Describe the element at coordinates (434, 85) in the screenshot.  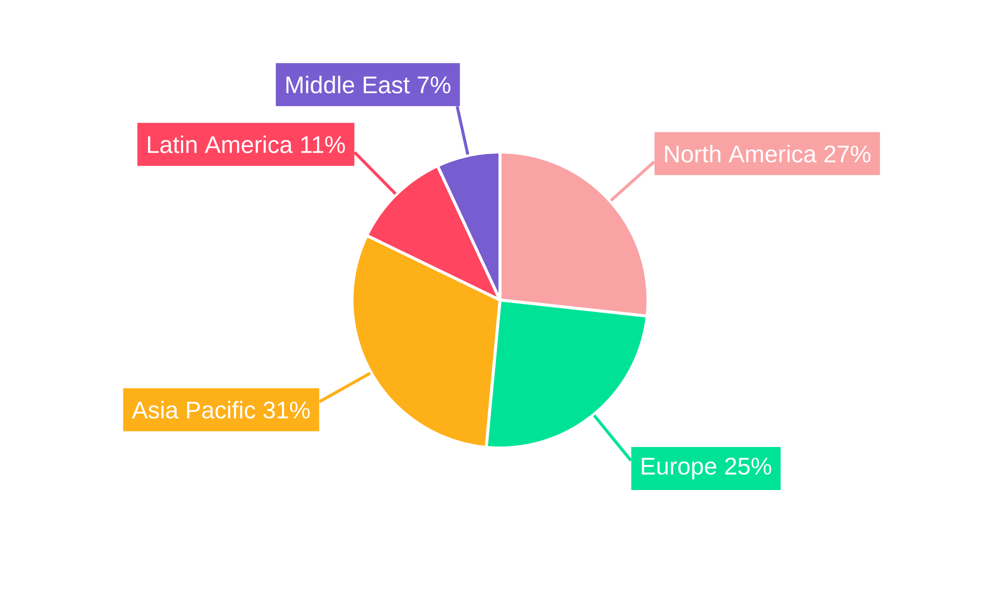
I see `data-label: 7%` at that location.